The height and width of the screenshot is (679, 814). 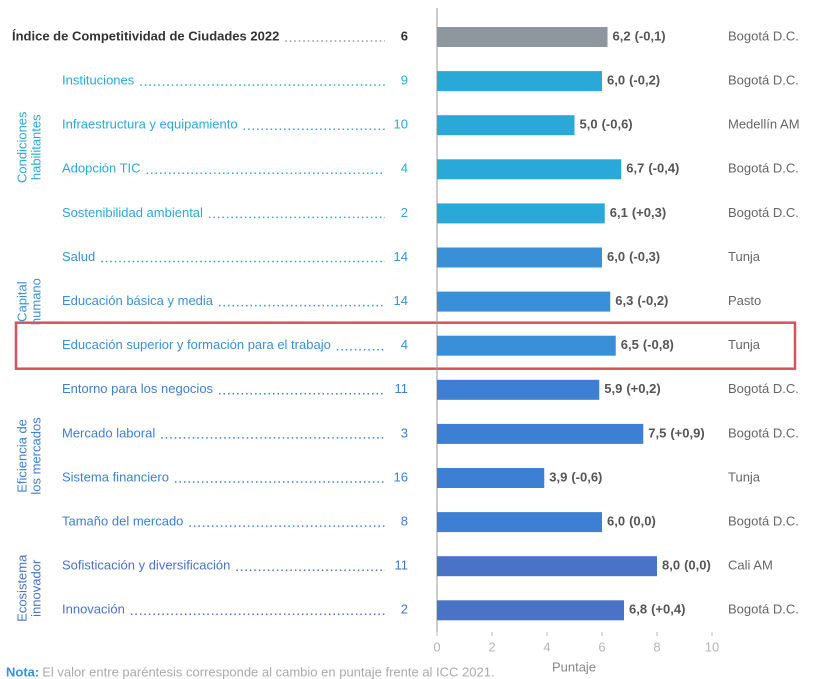 I want to click on highlight-box, so click(x=405, y=345).